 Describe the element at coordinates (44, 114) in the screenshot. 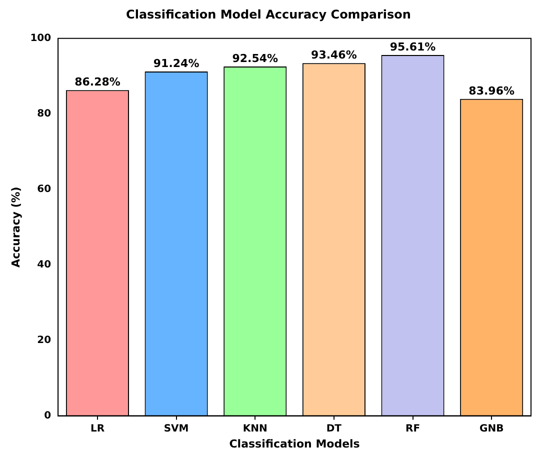

I see `y-tick-label: 80` at that location.